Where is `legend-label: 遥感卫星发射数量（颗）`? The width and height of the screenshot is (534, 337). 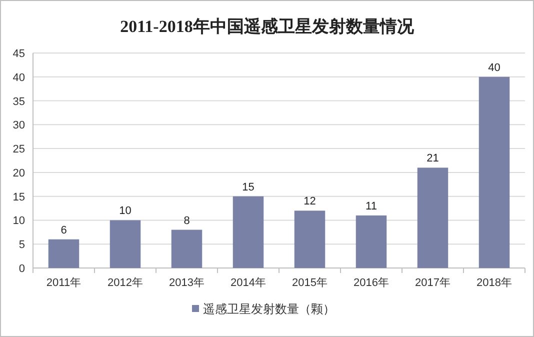
legend-label: 遥感卫星发射数量（颗） is located at coordinates (269, 309).